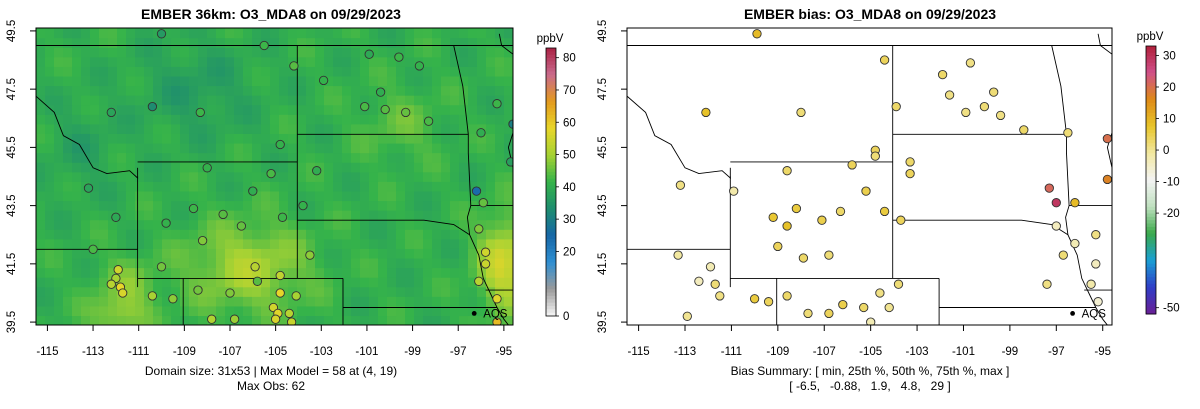  Describe the element at coordinates (603, 147) in the screenshot. I see `y-tick-label: 45.5` at that location.